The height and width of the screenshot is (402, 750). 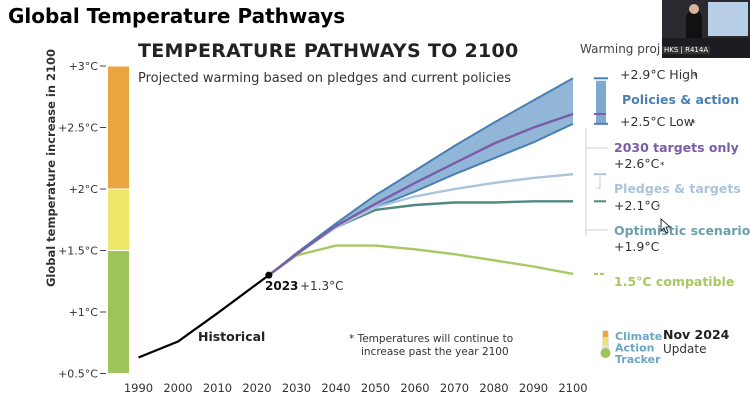 What do you see at coordinates (335, 388) in the screenshot?
I see `x-tick-label: 2040` at bounding box center [335, 388].